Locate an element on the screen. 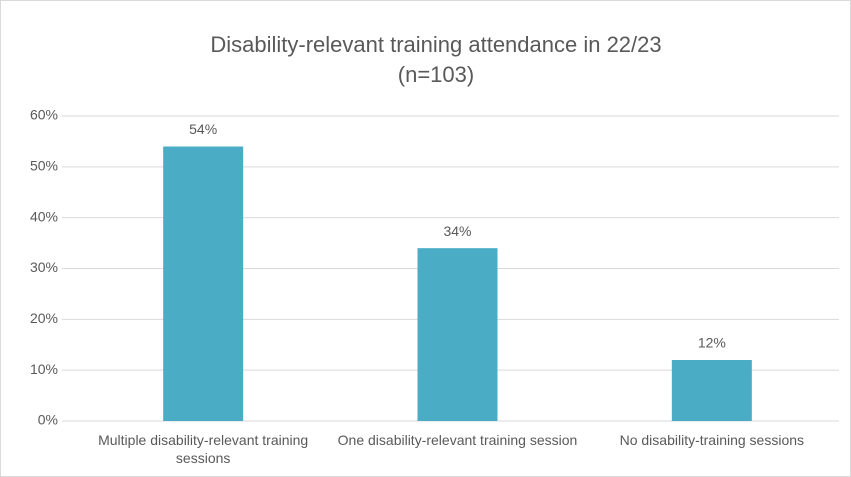  x-tick-label: One disability-relevant training session is located at coordinates (457, 440).